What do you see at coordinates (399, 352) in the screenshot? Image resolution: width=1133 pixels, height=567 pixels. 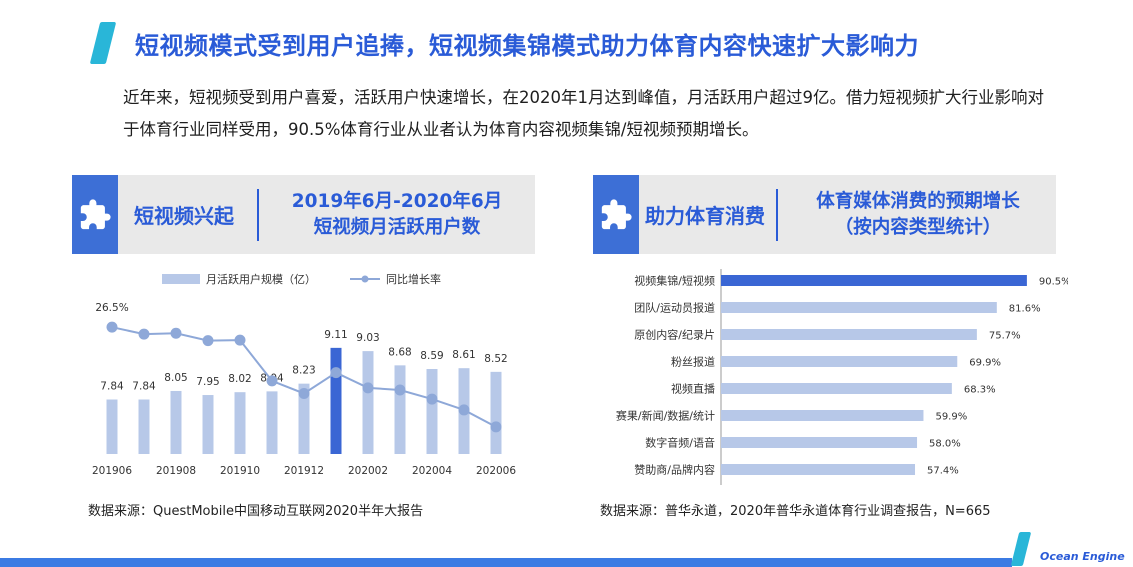 I see `bar-value-label: 8.68` at bounding box center [399, 352].